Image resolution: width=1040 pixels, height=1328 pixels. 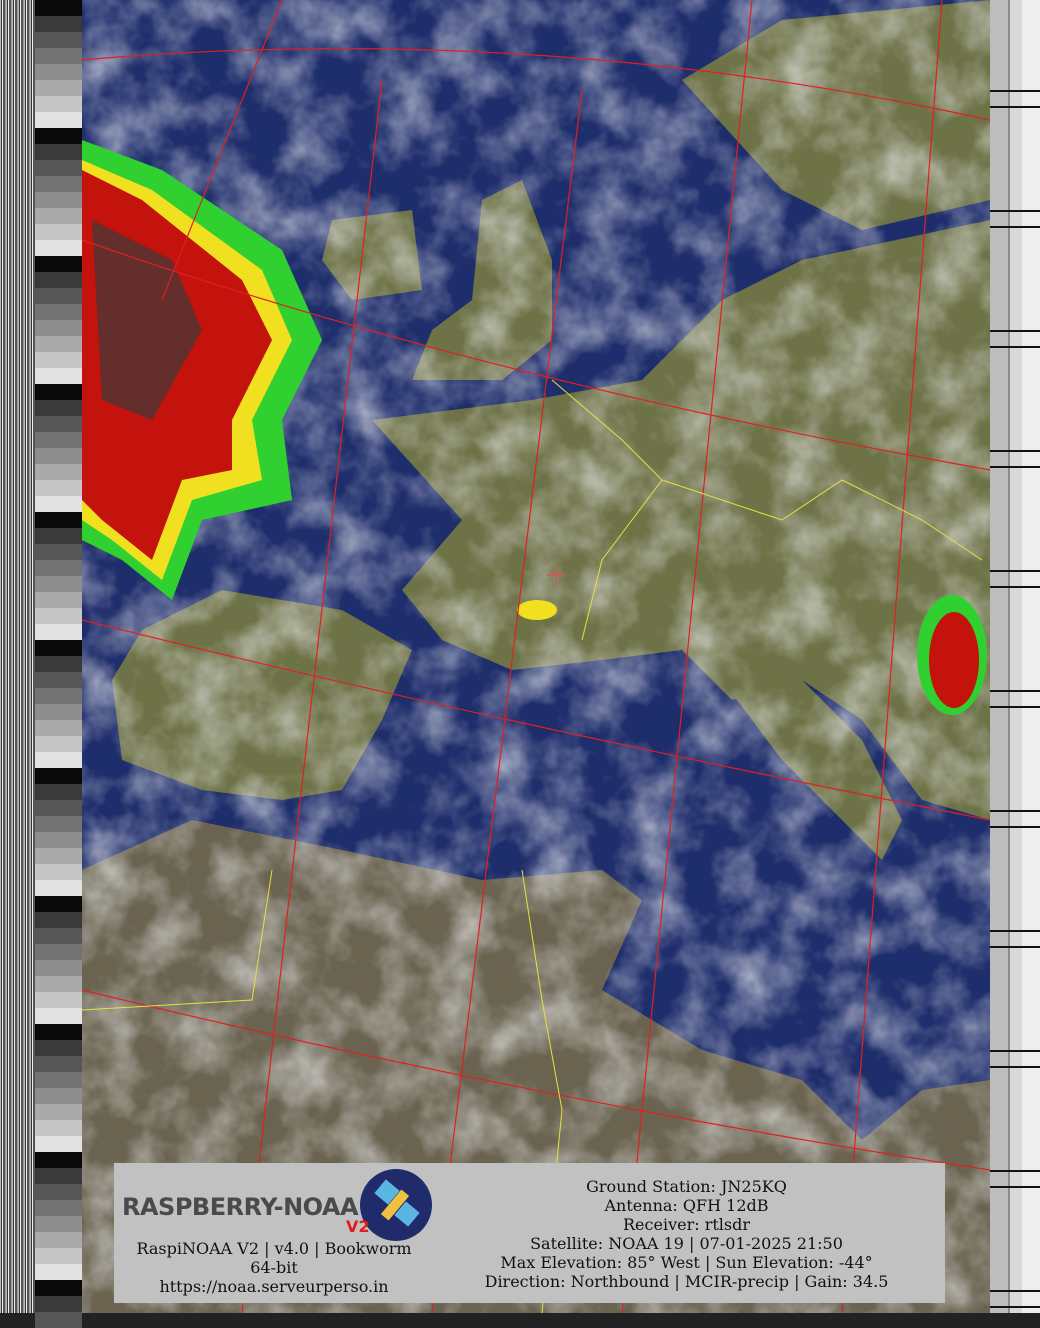 I want to click on precip-cell-balkans-core, so click(x=954, y=660).